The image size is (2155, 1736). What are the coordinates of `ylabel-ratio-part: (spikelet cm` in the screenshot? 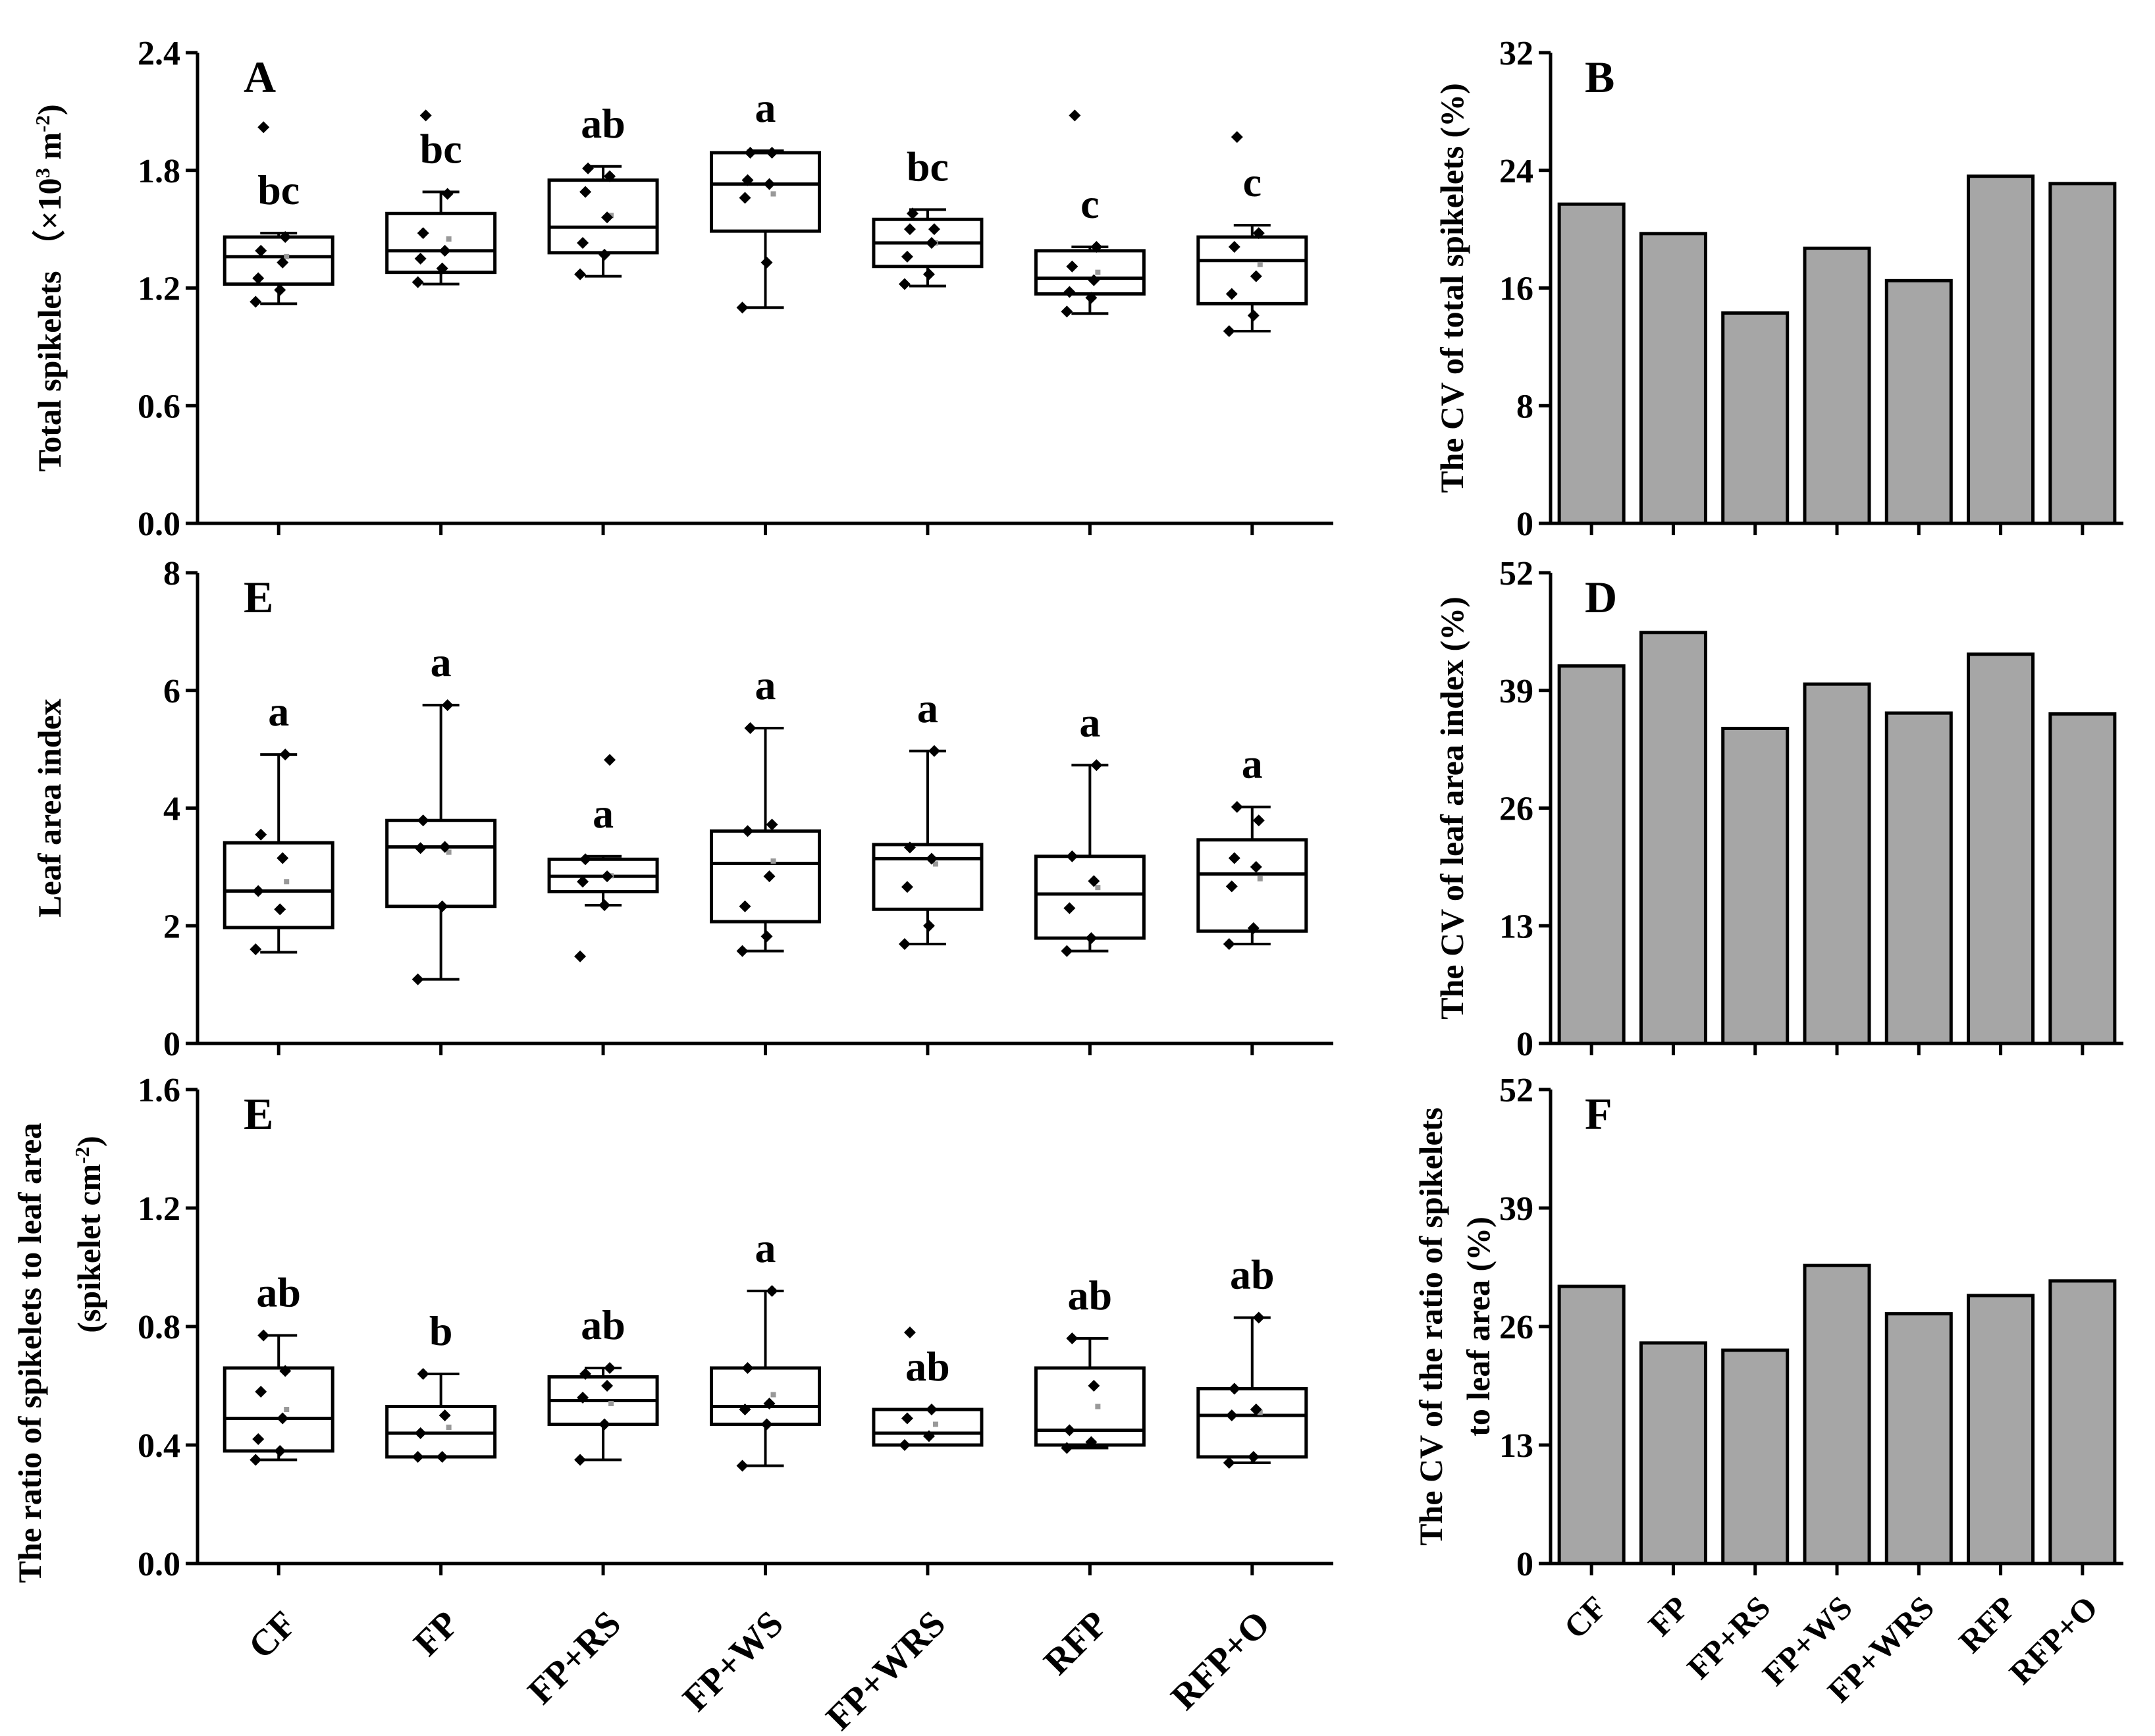 It's located at (88, 1248).